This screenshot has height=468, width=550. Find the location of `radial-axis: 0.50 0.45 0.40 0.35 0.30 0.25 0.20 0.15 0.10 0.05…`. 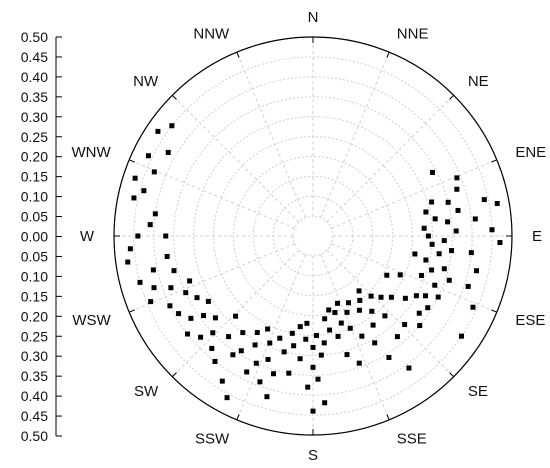

radial-axis: 0.50 0.45 0.40 0.35 0.30 0.25 0.20 0.15 0.10 0.05… is located at coordinates (41, 236).